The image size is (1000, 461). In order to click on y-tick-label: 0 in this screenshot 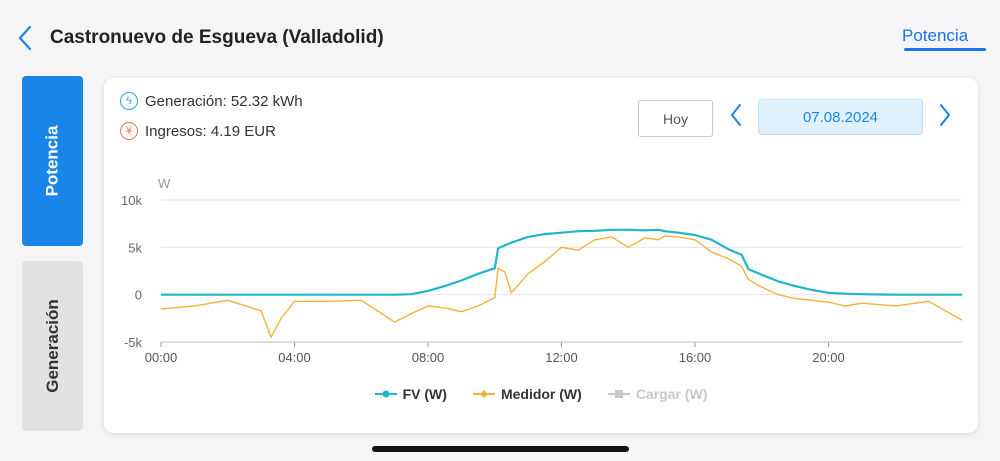, I will do `click(138, 295)`.